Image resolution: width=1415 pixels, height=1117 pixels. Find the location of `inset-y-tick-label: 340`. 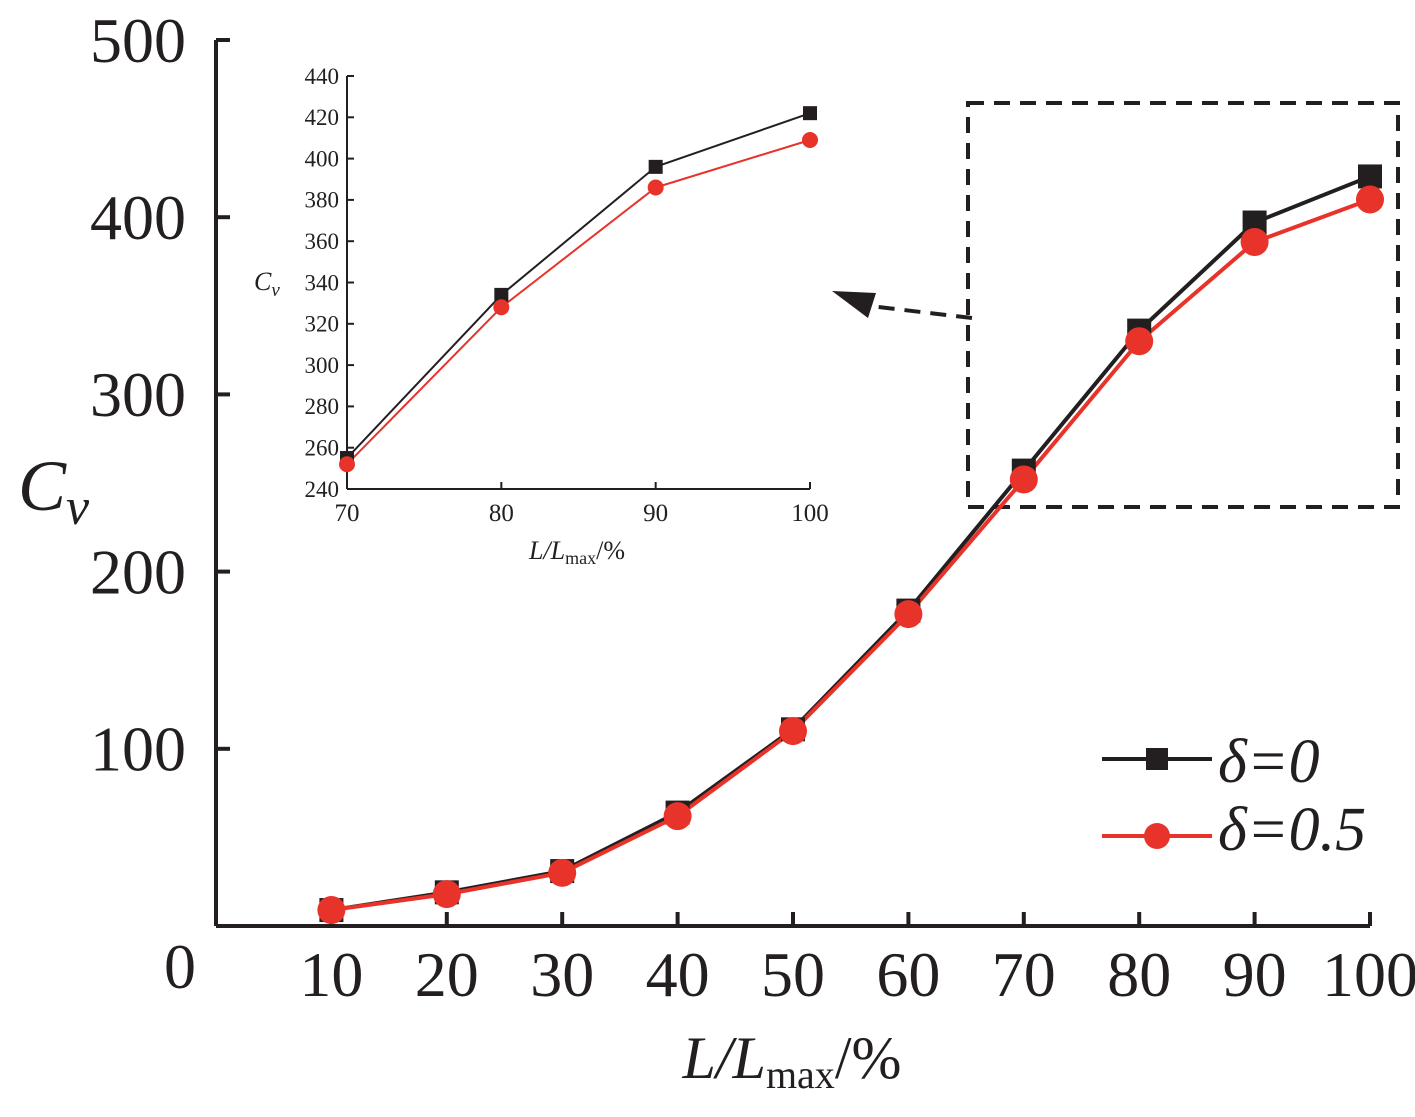

inset-y-tick-label: 340 is located at coordinates (322, 282).